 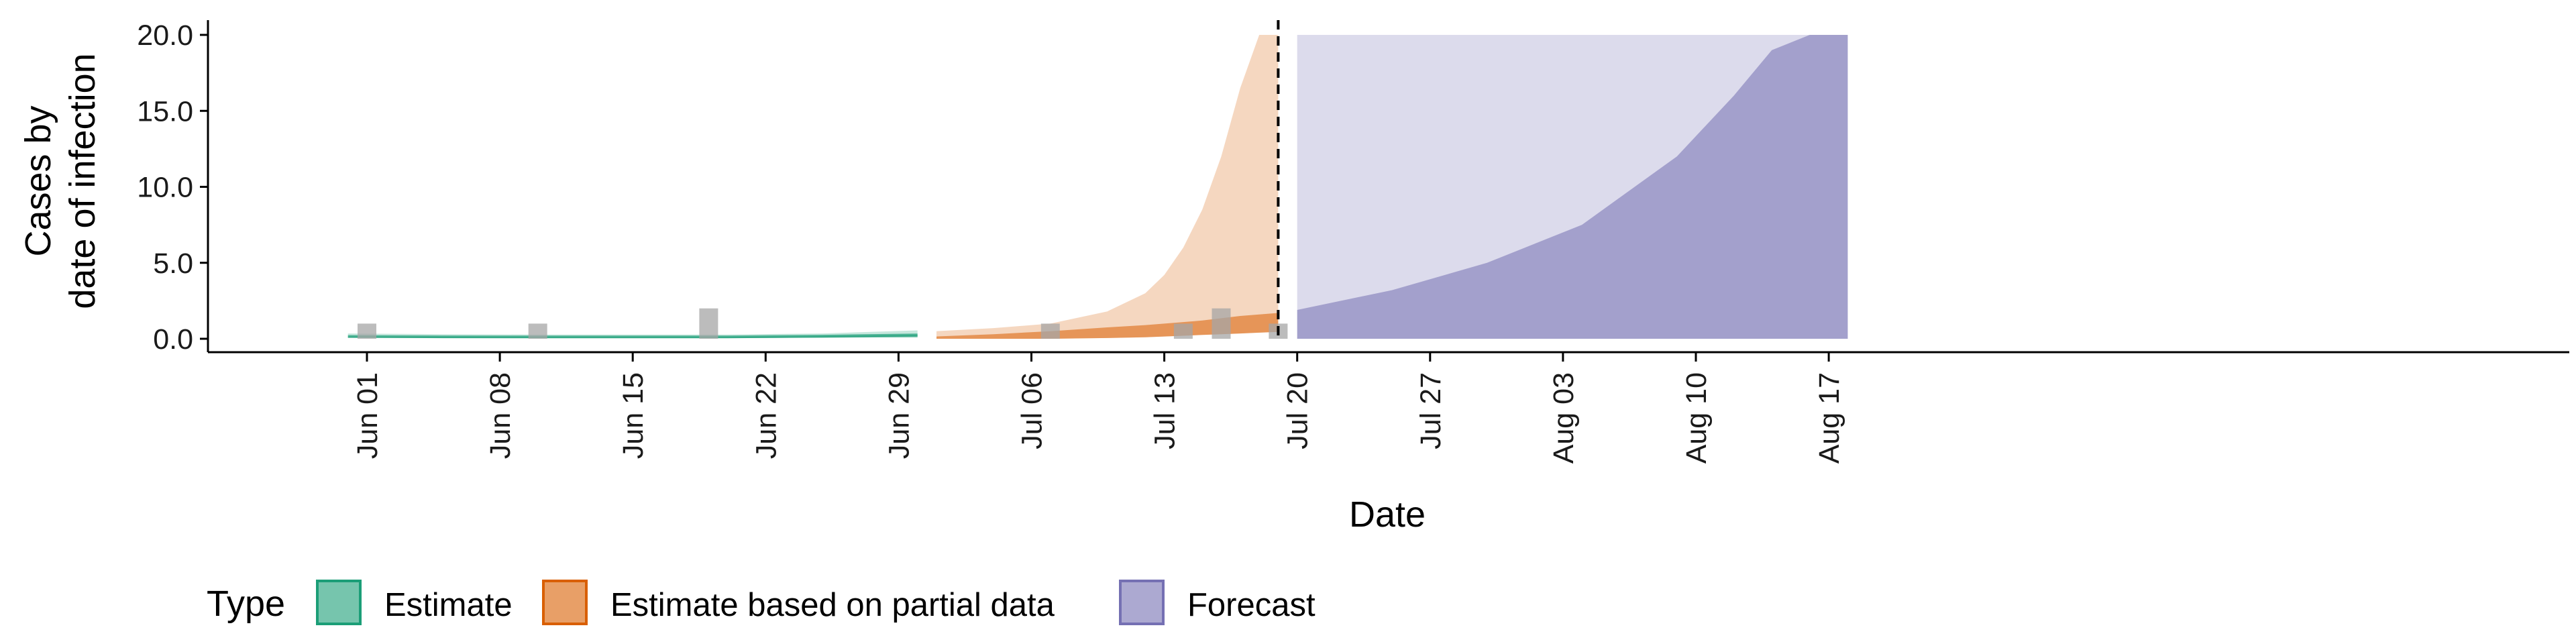 I want to click on x-tick-label: Jun 08, so click(x=500, y=415).